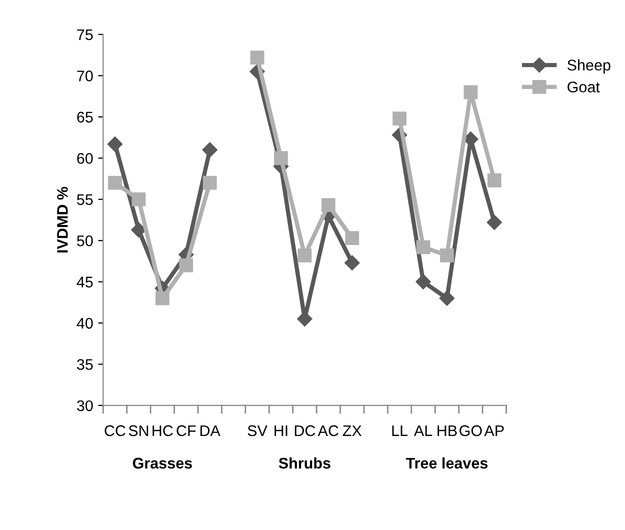 The width and height of the screenshot is (625, 530). I want to click on x-tick-label: AP, so click(494, 430).